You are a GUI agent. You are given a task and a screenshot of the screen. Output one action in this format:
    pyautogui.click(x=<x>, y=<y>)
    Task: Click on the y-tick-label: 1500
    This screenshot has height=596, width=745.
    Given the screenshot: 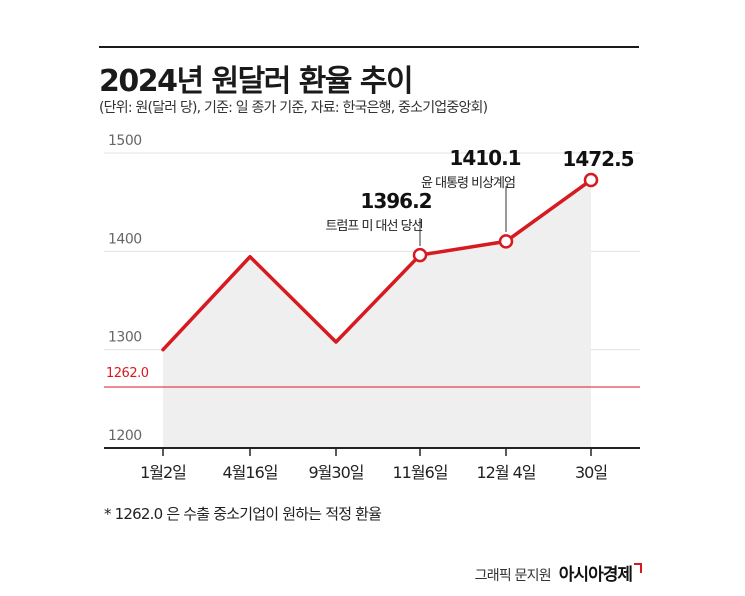 What is the action you would take?
    pyautogui.click(x=125, y=141)
    